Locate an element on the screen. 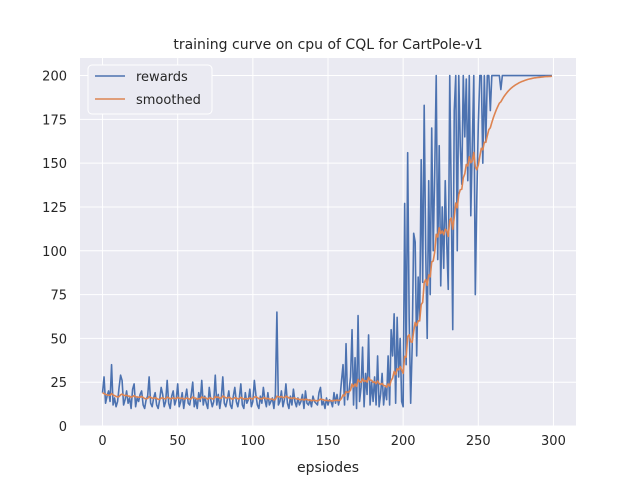 Image resolution: width=640 pixels, height=480 pixels. x-tick-label: 200 is located at coordinates (403, 441).